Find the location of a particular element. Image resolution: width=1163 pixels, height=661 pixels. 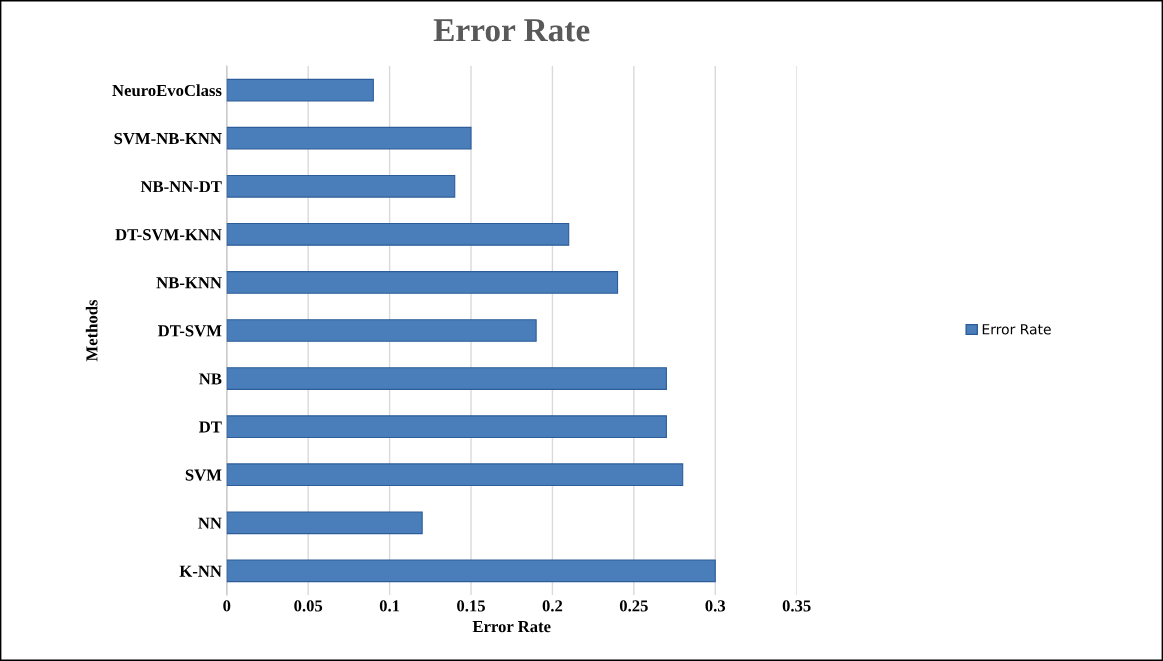

chart-title: Error Rate is located at coordinates (511, 30).